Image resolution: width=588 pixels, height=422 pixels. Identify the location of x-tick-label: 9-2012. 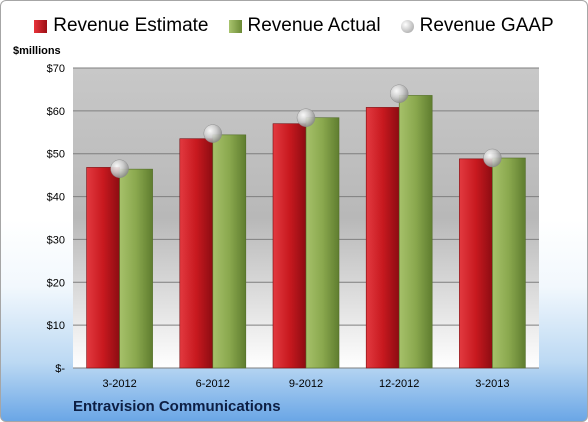
(306, 384).